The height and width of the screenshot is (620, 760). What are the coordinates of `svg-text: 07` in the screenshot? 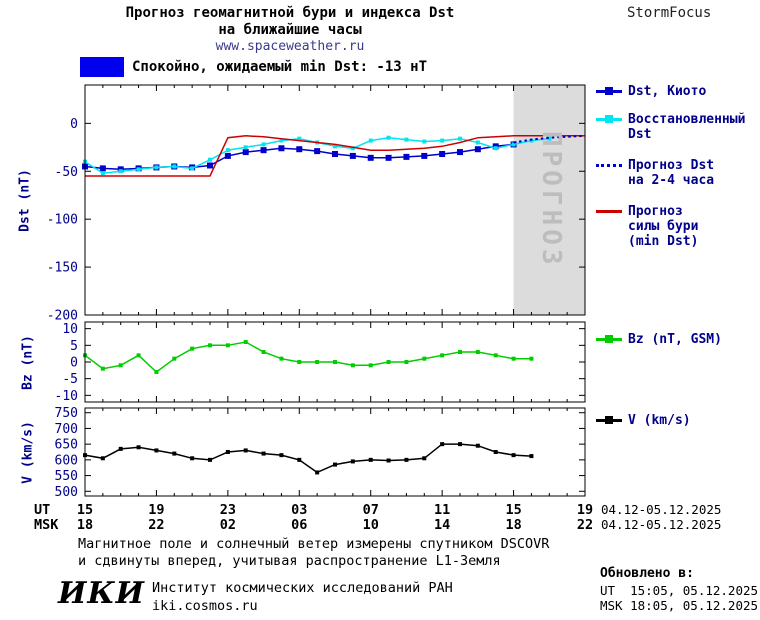 It's located at (371, 510).